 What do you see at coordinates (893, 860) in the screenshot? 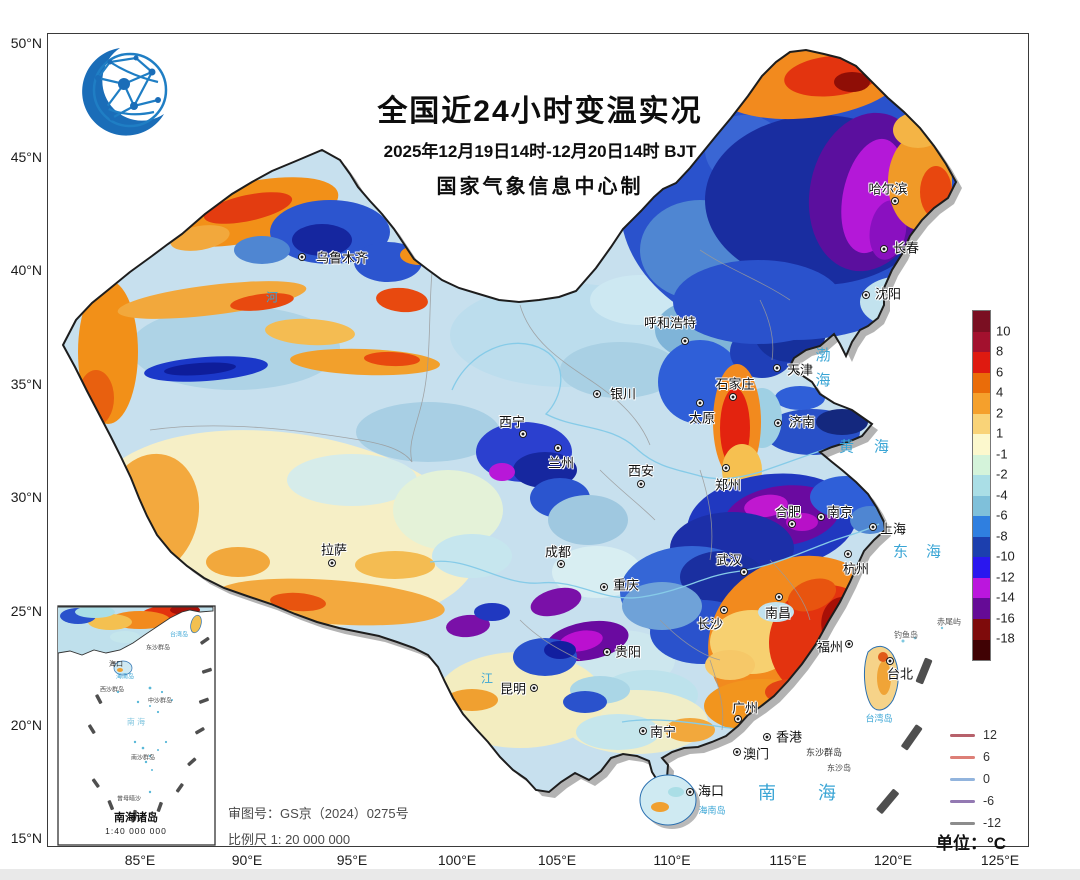
I see `lon-axis-label: 120°E` at bounding box center [893, 860].